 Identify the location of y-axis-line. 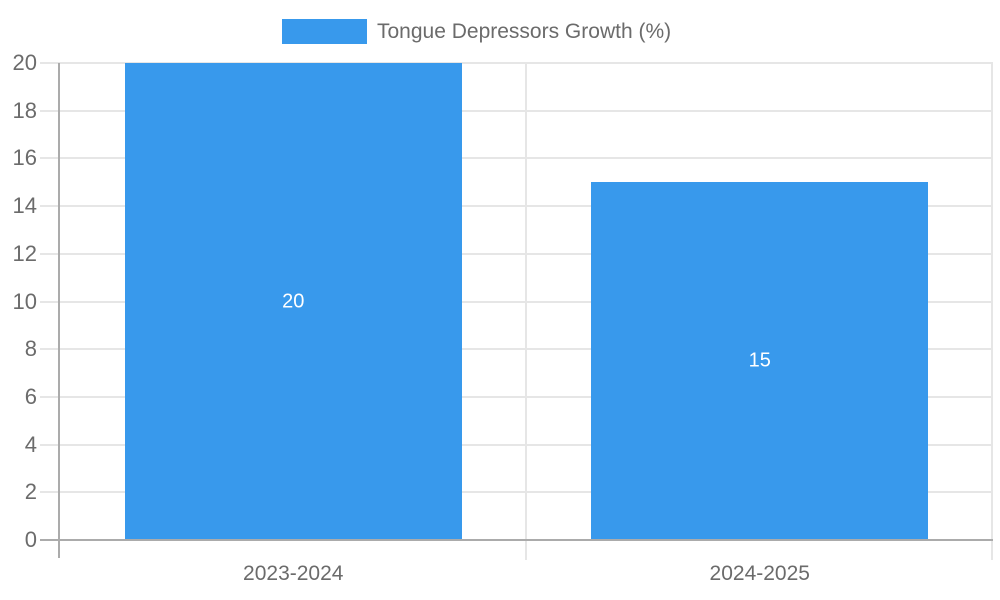
(59, 310).